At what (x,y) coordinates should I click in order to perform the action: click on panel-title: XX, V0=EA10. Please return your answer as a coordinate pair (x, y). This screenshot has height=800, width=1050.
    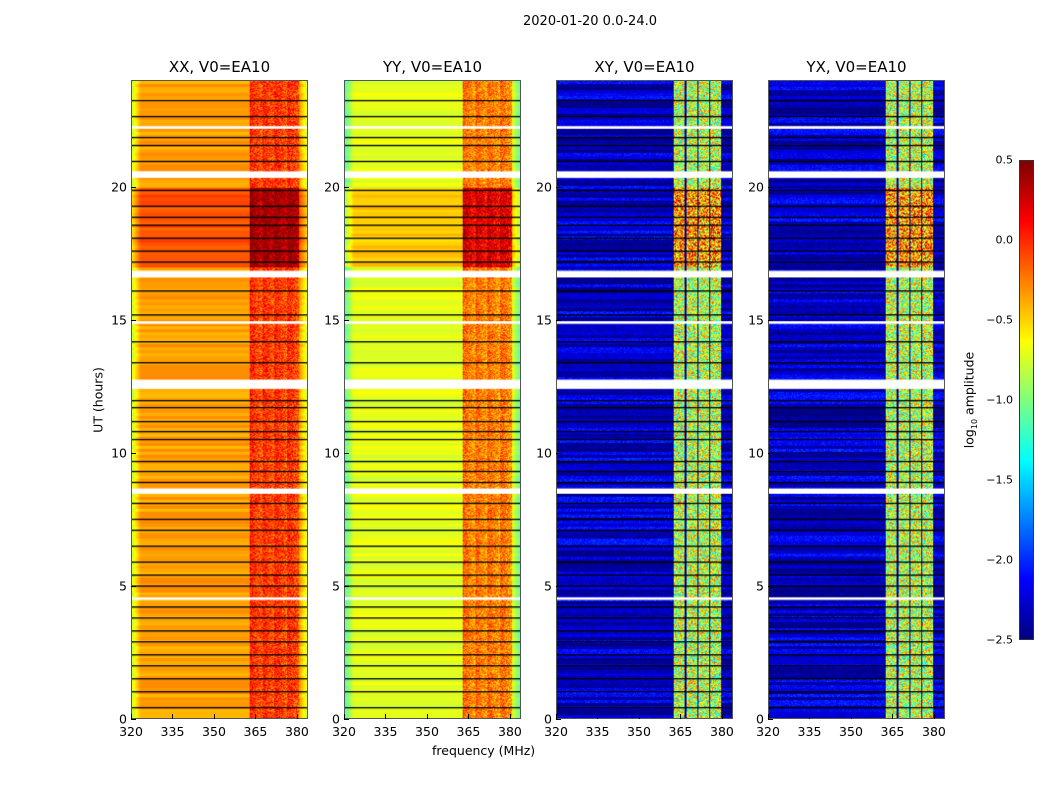
    Looking at the image, I should click on (219, 67).